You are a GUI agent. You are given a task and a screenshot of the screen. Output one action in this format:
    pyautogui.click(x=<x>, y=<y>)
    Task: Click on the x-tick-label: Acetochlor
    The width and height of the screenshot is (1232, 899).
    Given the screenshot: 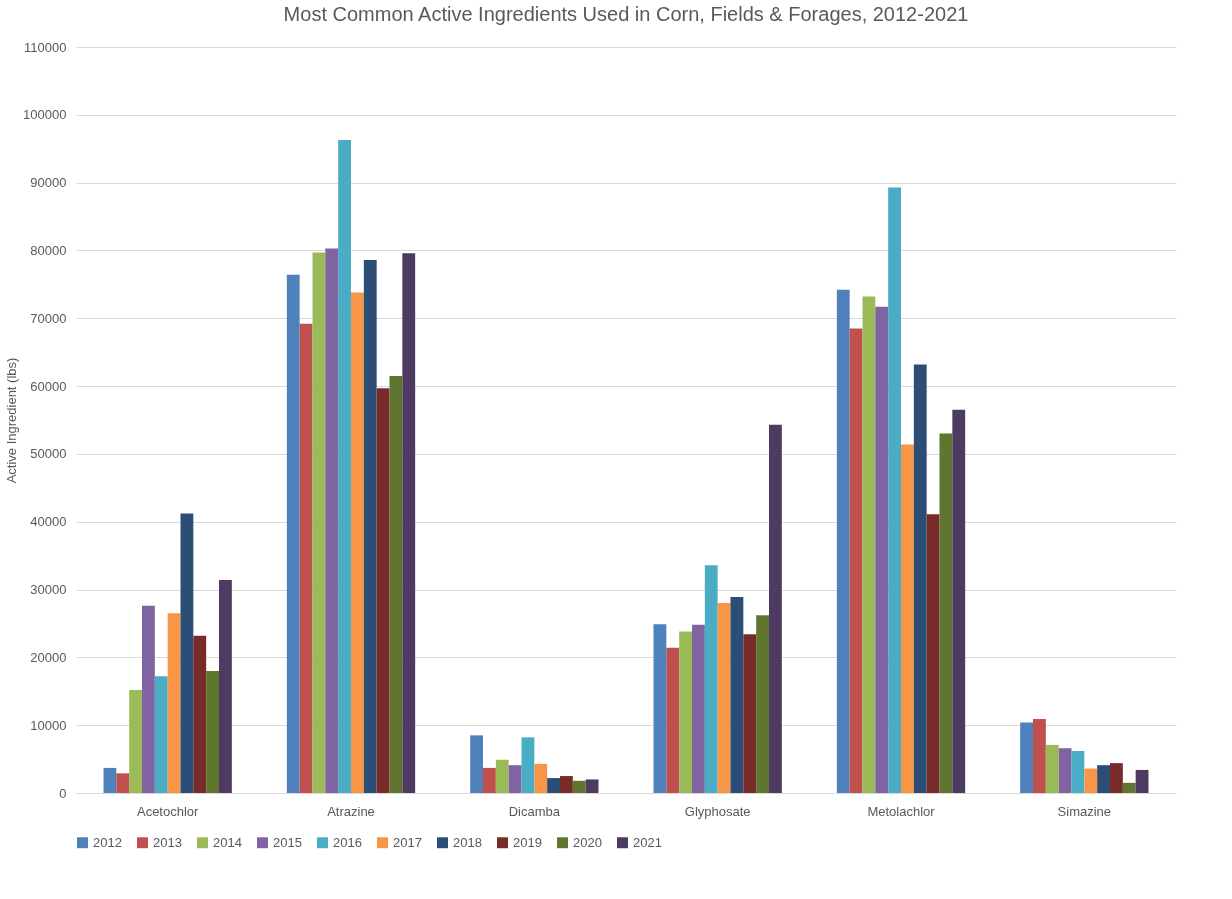 What is the action you would take?
    pyautogui.click(x=168, y=811)
    